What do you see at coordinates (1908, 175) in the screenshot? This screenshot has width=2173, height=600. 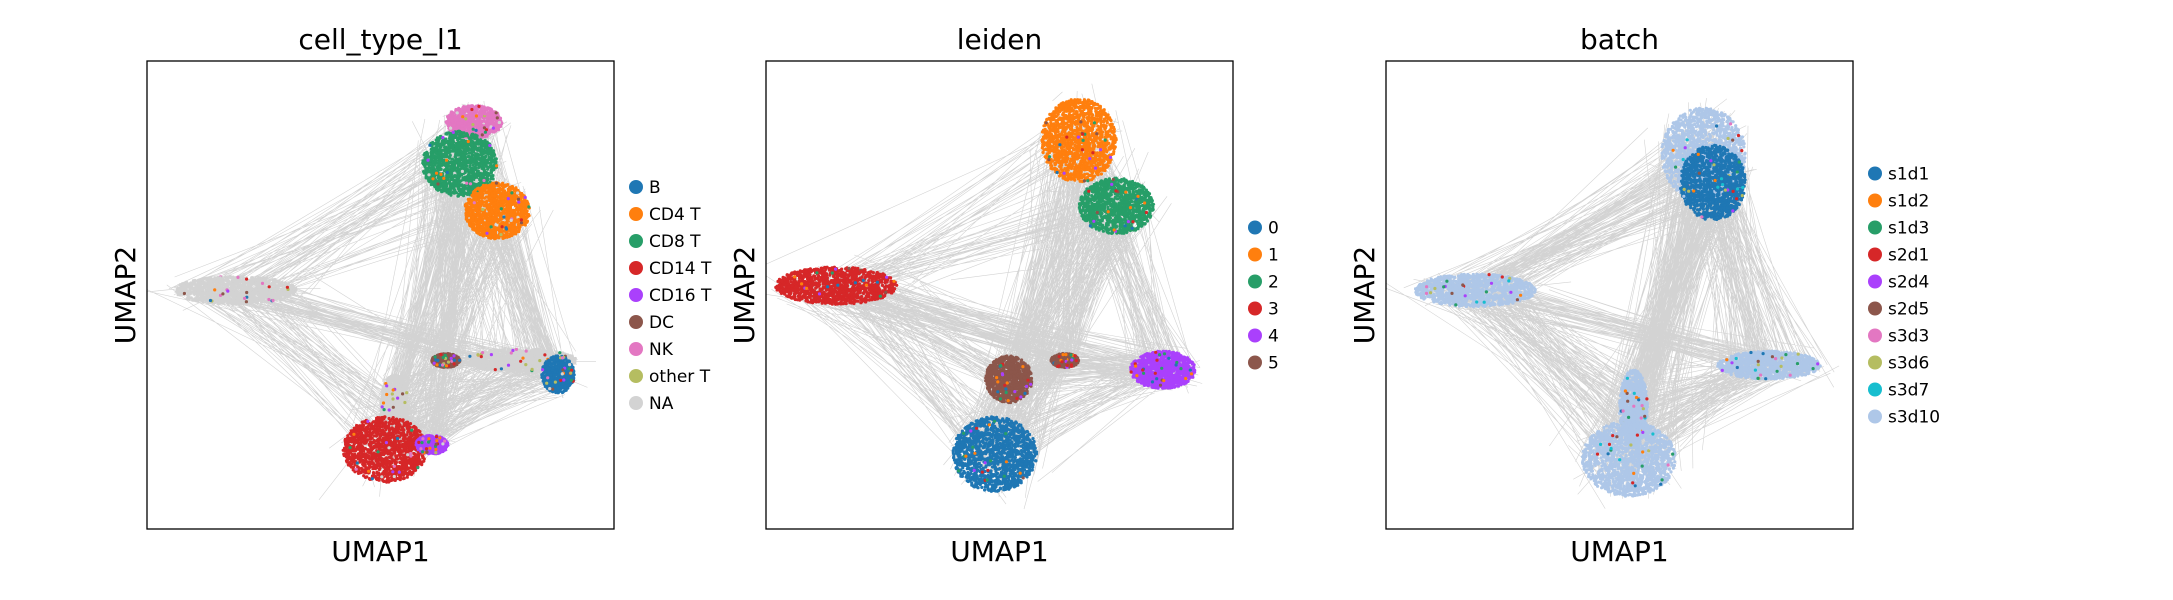 I see `legend-label: s1d1` at bounding box center [1908, 175].